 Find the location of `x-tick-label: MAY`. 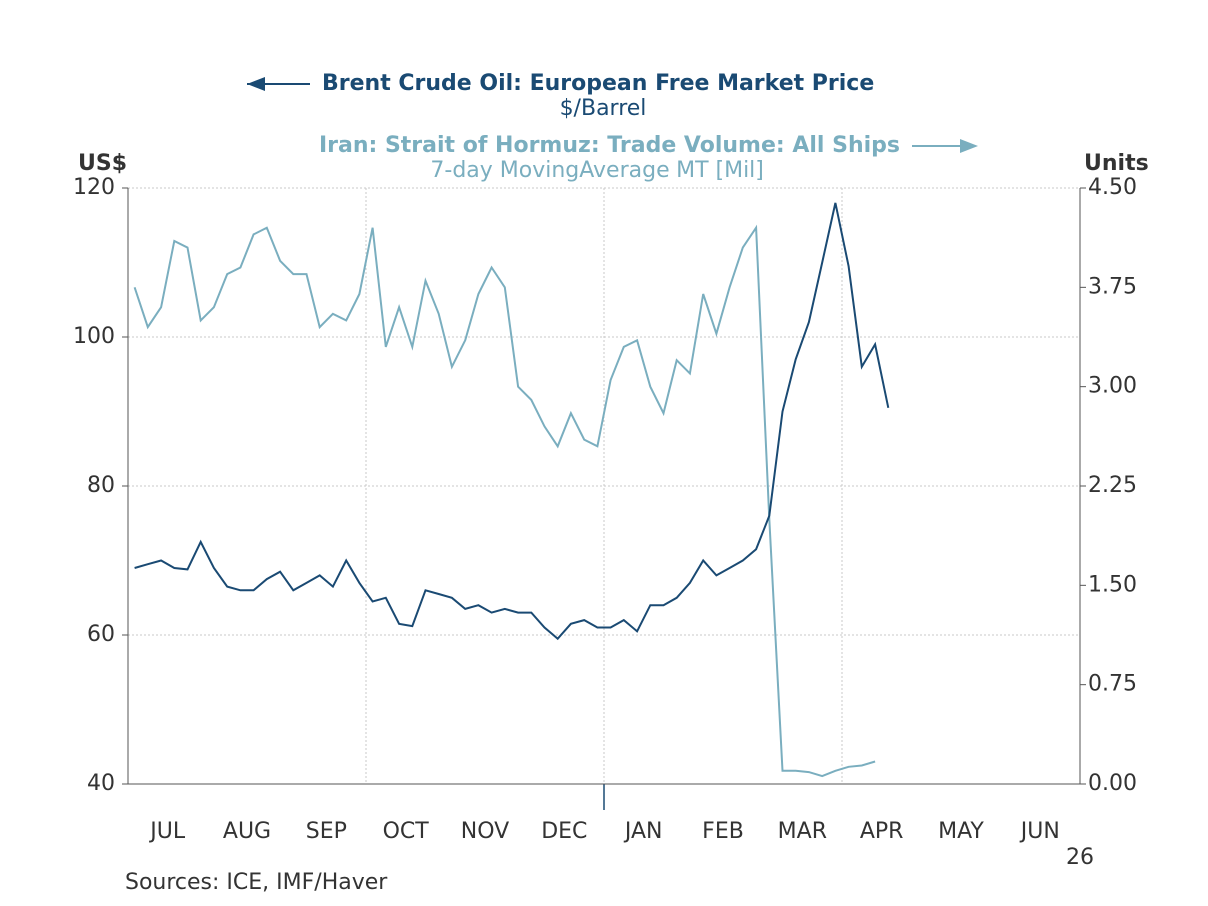

x-tick-label: MAY is located at coordinates (961, 831).